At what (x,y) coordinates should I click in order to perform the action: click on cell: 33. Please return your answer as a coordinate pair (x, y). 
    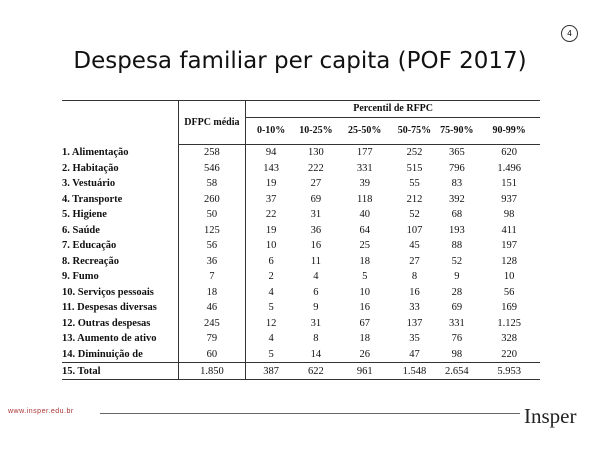
    Looking at the image, I should click on (414, 308).